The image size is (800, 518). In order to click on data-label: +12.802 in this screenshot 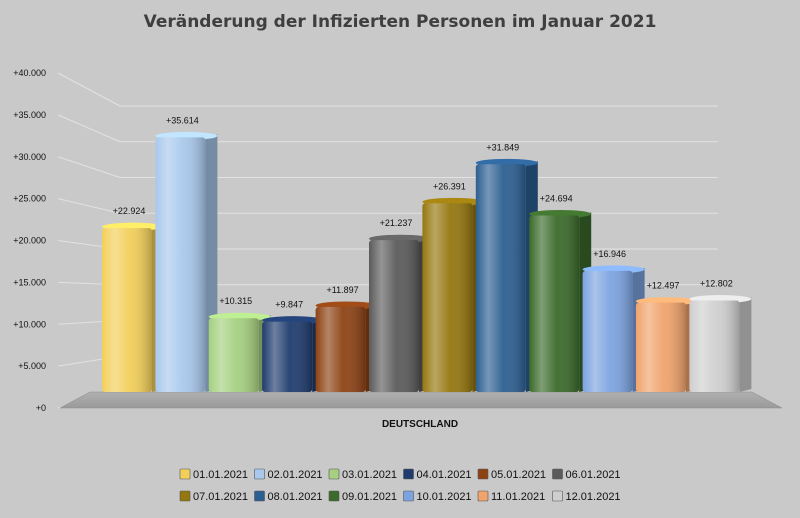, I will do `click(716, 283)`.